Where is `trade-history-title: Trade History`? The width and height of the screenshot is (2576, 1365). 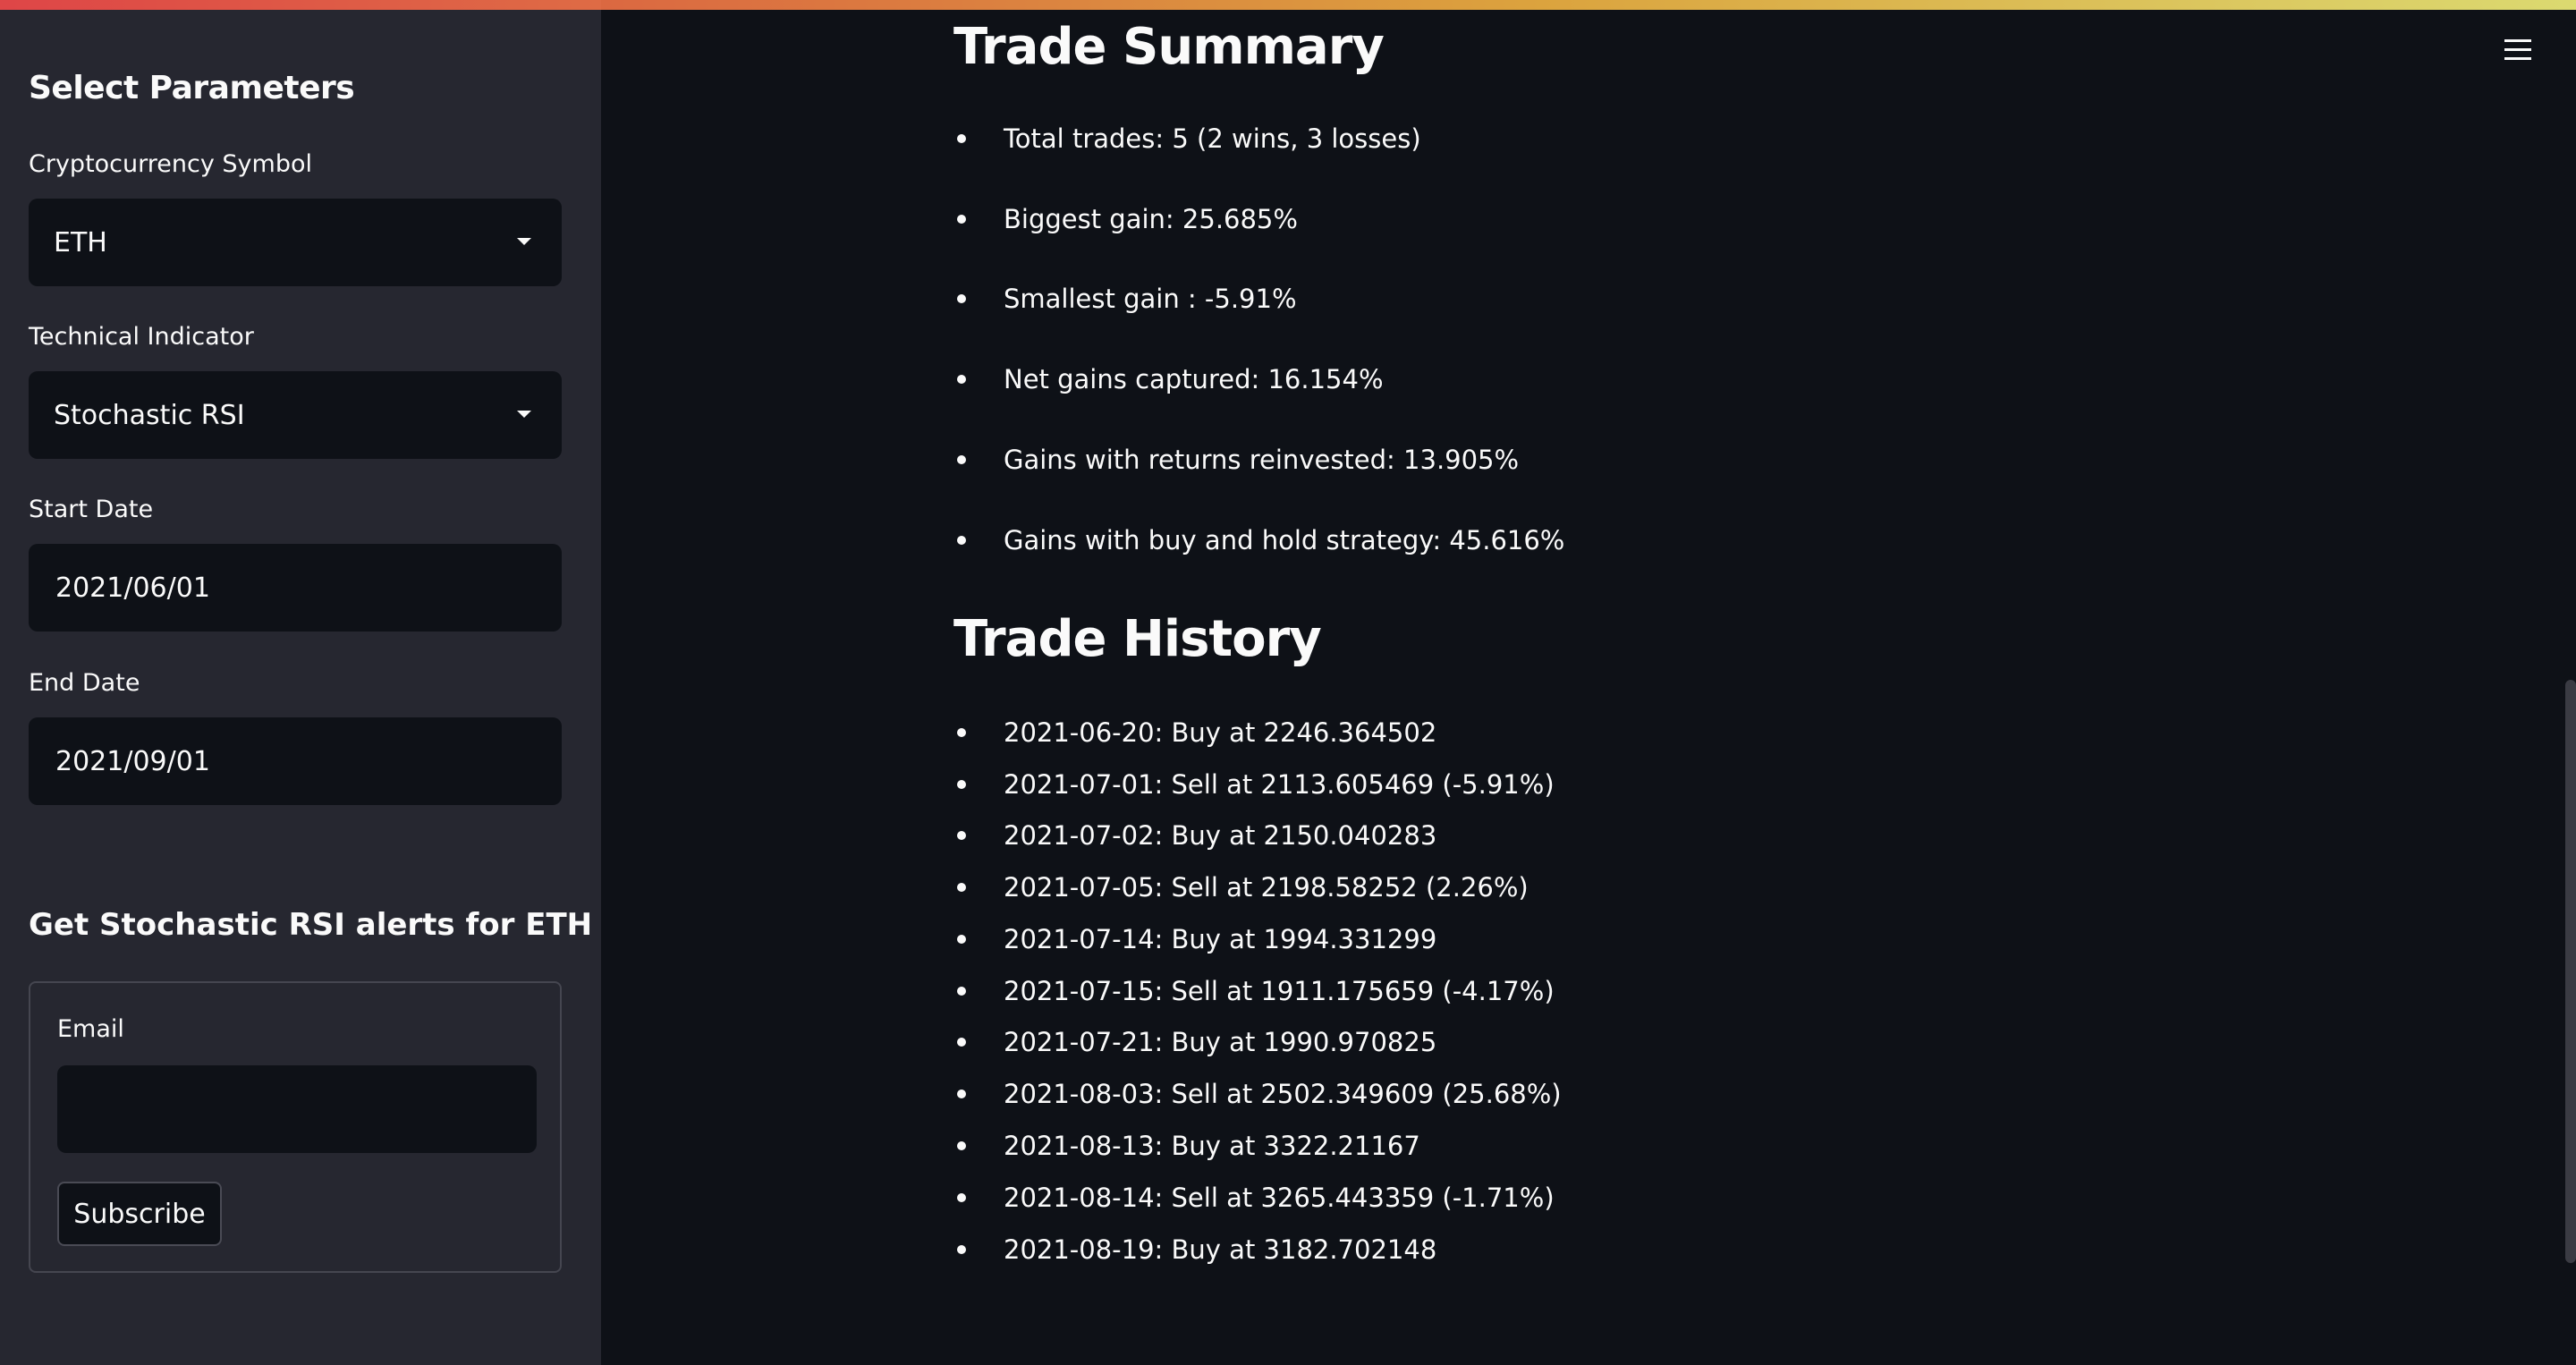 trade-history-title: Trade History is located at coordinates (1137, 639).